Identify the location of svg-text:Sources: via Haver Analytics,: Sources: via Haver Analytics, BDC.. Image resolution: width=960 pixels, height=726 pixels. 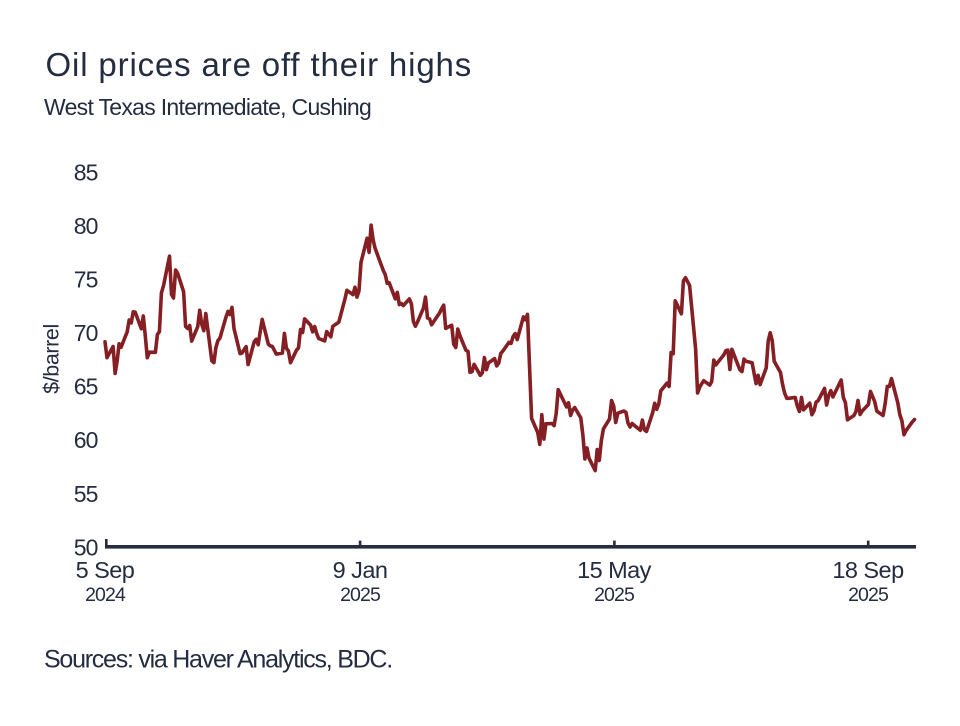
(218, 660).